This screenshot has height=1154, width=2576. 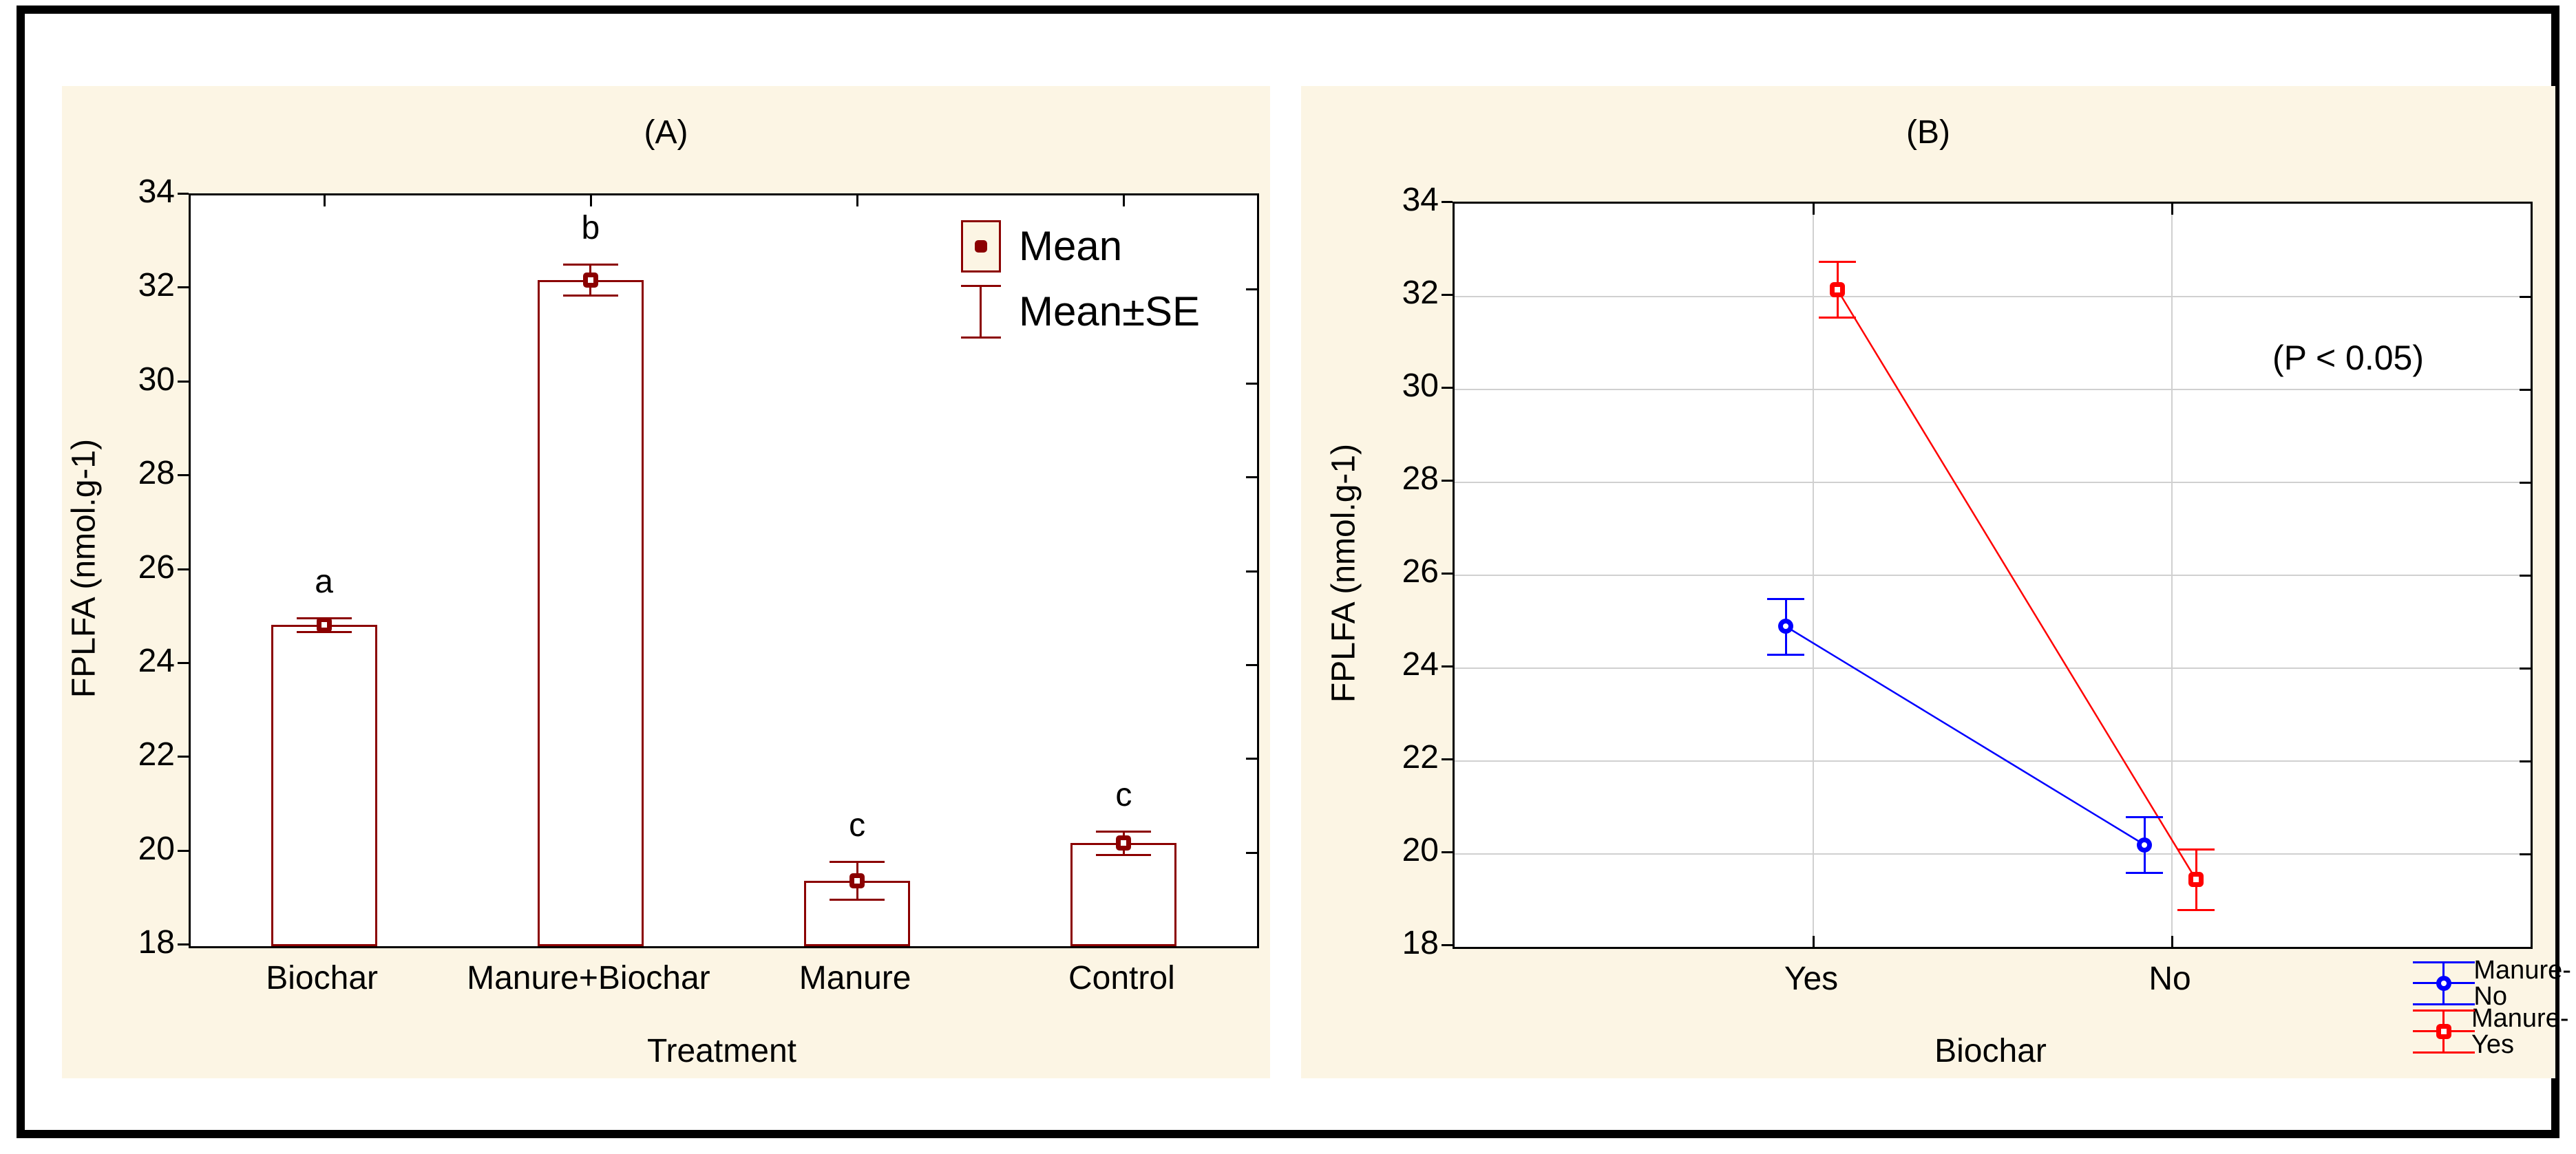 I want to click on legend-item-mean-se: Mean±SE, so click(x=1081, y=312).